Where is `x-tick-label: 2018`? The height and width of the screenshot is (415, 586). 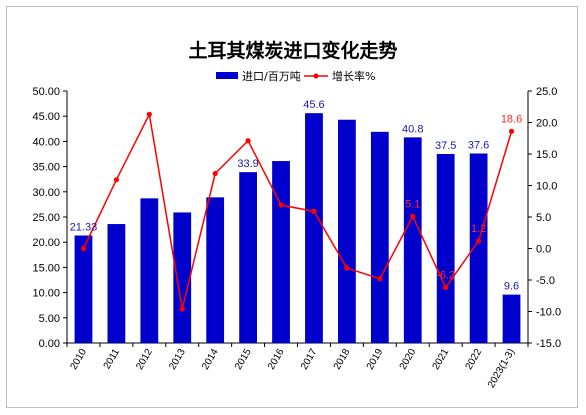 x-tick-label: 2018 is located at coordinates (342, 359).